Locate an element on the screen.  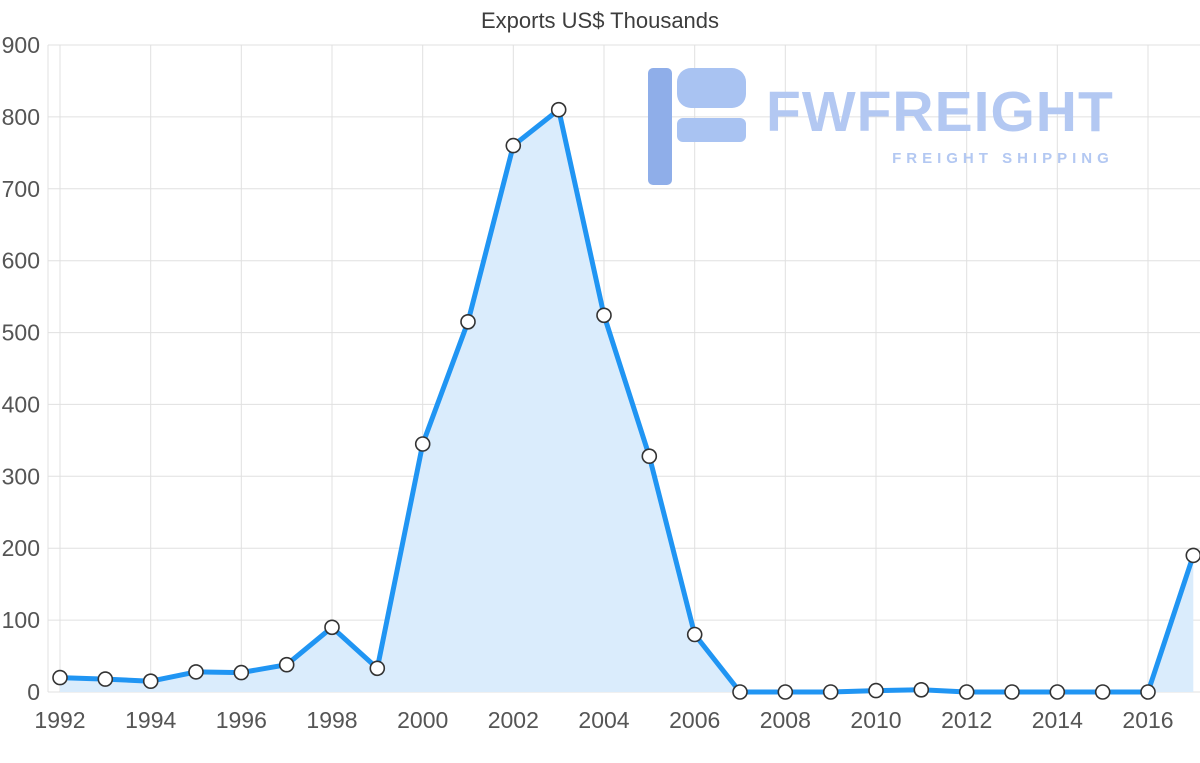
x-tick-label: 1992 is located at coordinates (59, 720).